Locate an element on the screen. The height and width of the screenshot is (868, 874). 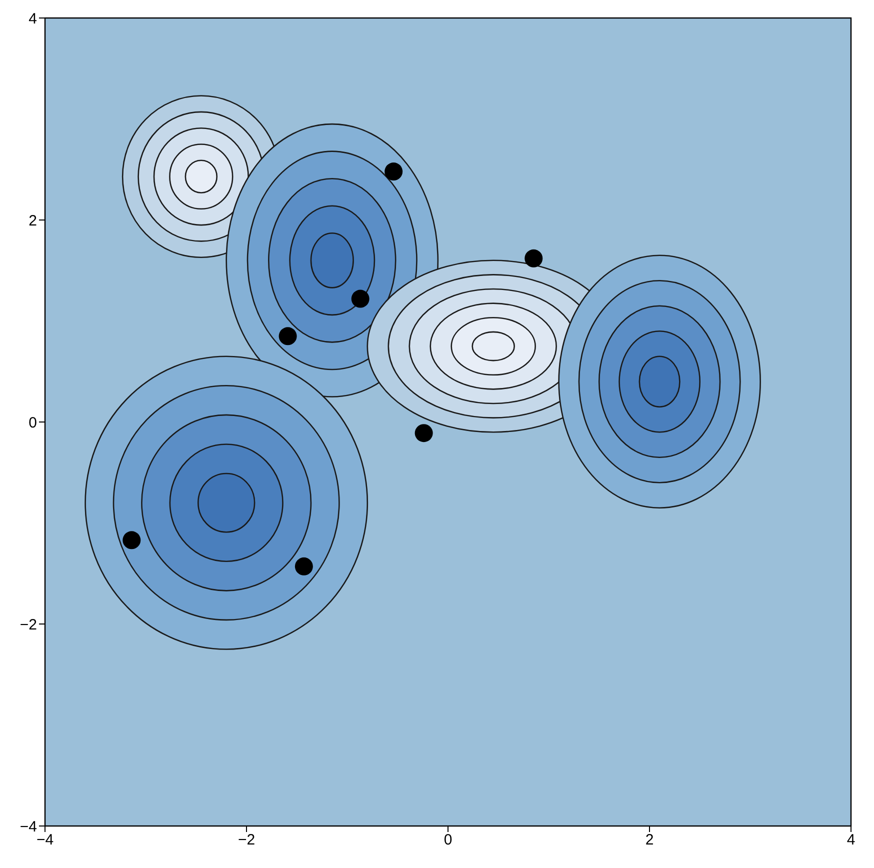
x-tick-label: 4 is located at coordinates (851, 840).